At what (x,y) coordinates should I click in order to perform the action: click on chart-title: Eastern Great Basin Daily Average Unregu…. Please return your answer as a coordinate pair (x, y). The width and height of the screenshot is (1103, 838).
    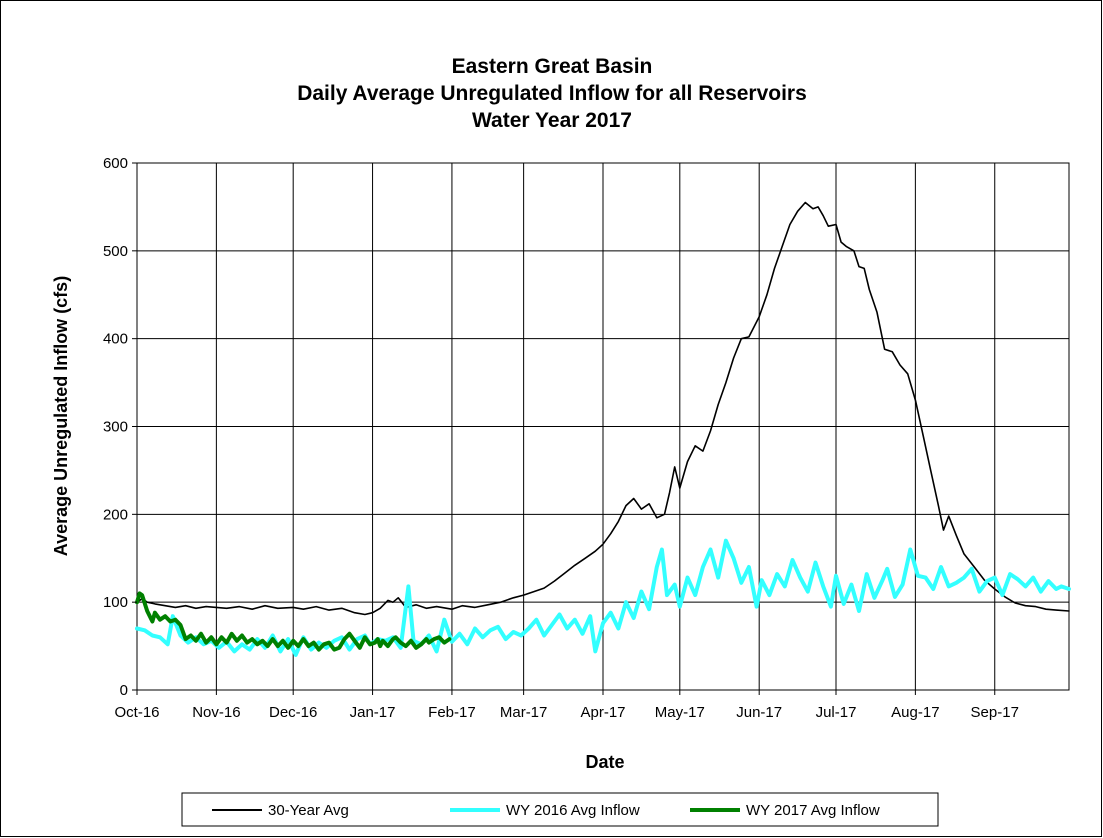
    Looking at the image, I should click on (552, 93).